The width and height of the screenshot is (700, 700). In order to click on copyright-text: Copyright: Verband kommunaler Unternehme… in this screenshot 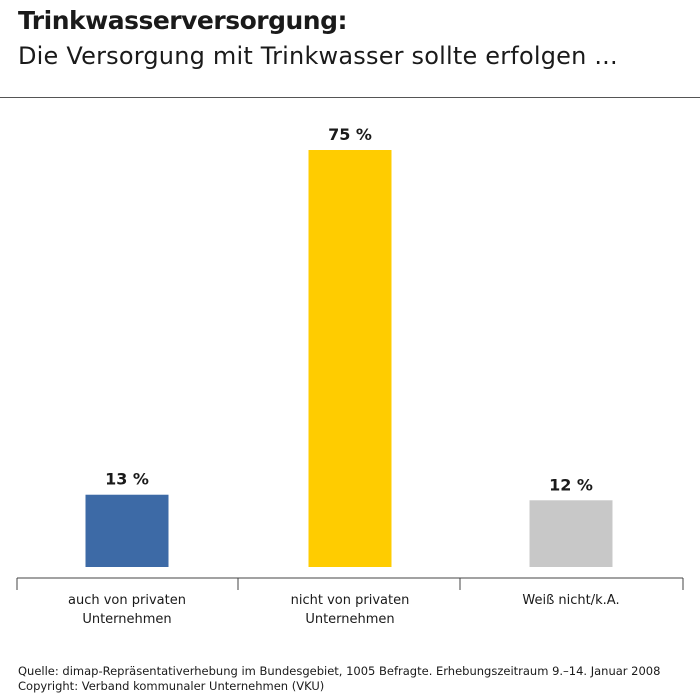, I will do `click(171, 686)`.